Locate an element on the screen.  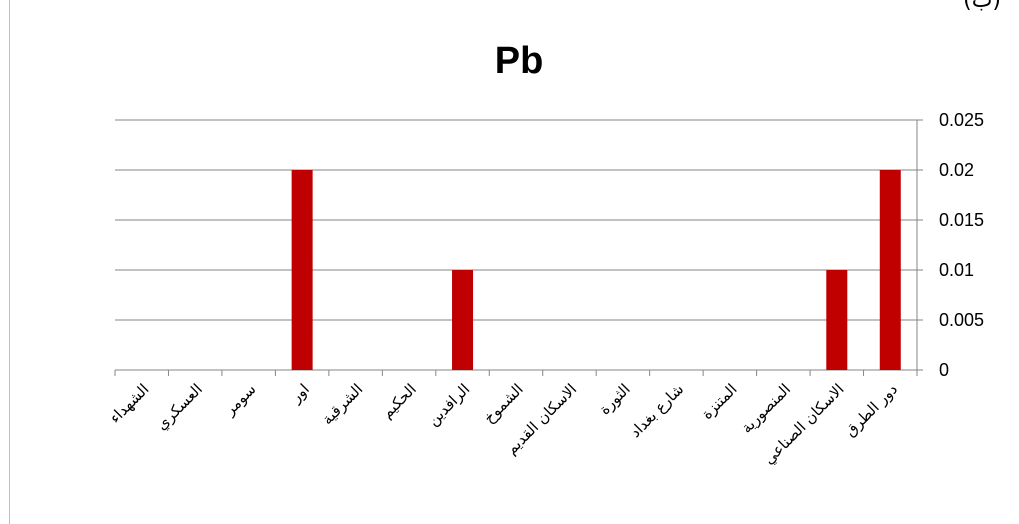
category-label: الرافدين is located at coordinates (448, 404).